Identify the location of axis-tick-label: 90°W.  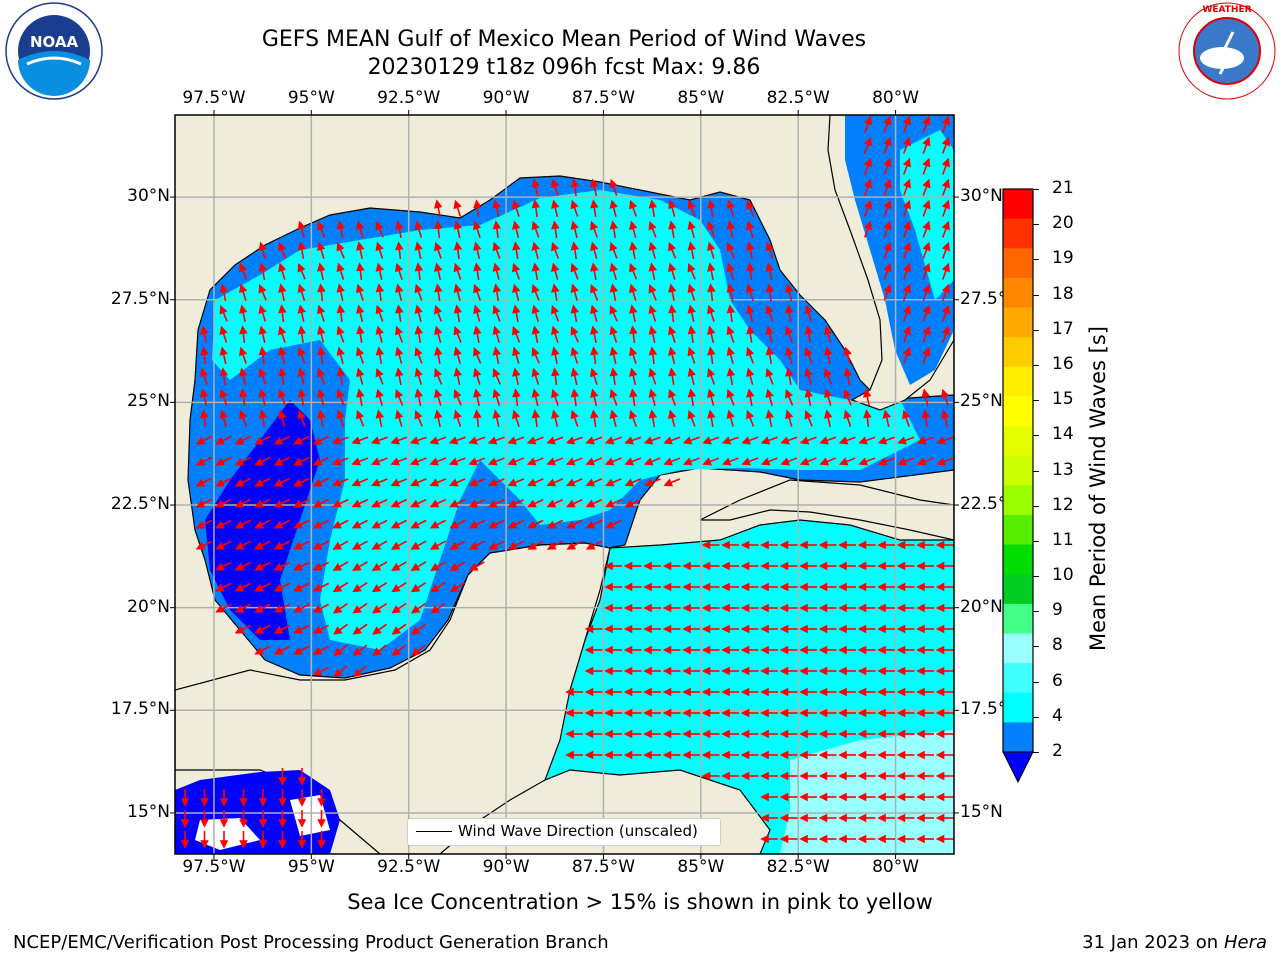
(506, 98).